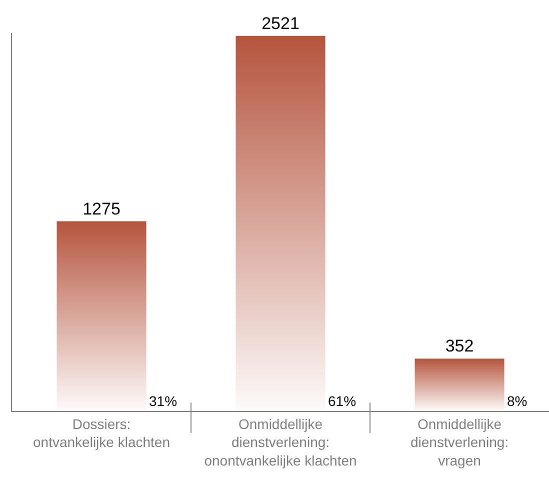 Image resolution: width=549 pixels, height=480 pixels. Describe the element at coordinates (280, 442) in the screenshot. I see `x-tick-label: Onmiddellijke dienstverlening: onontvankelijke klachten` at that location.